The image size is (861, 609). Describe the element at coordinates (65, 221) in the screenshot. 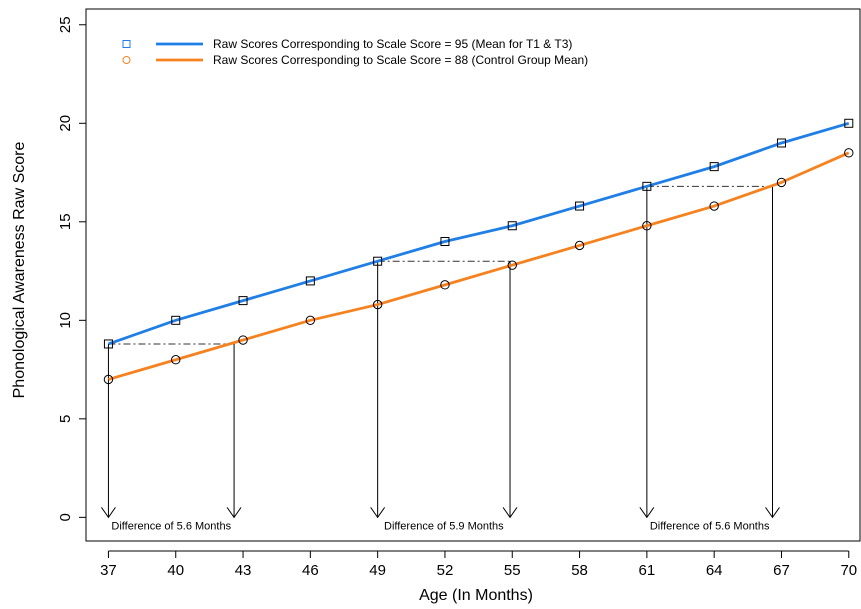

I see `y-tick-label: 15` at that location.